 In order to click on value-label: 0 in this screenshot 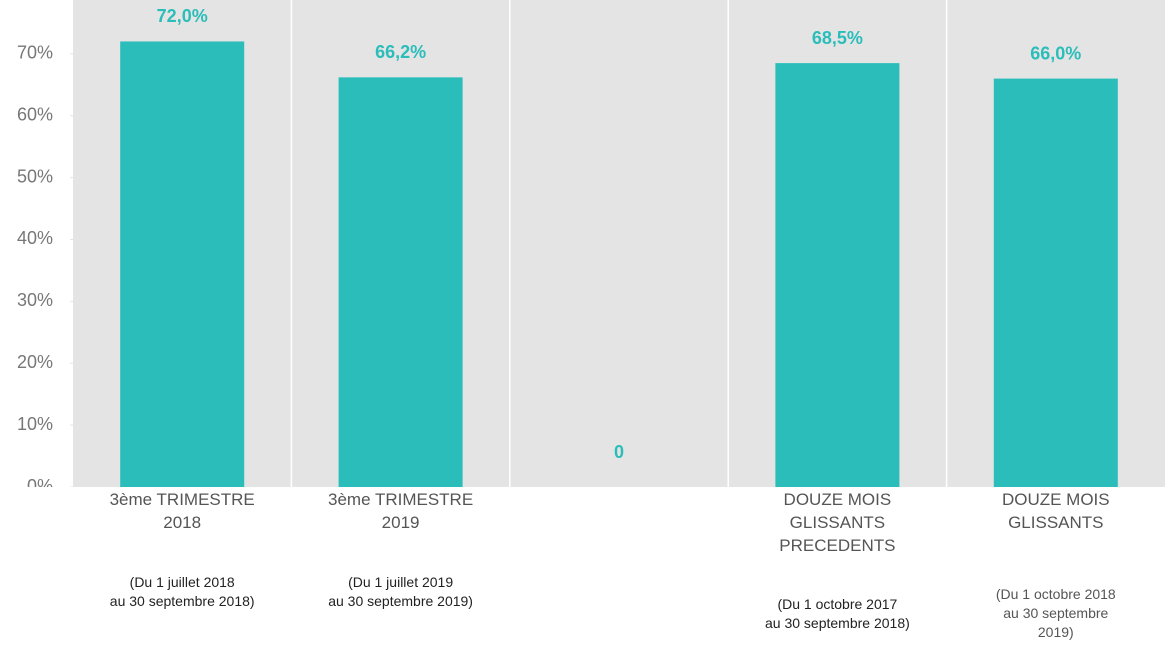, I will do `click(619, 452)`.